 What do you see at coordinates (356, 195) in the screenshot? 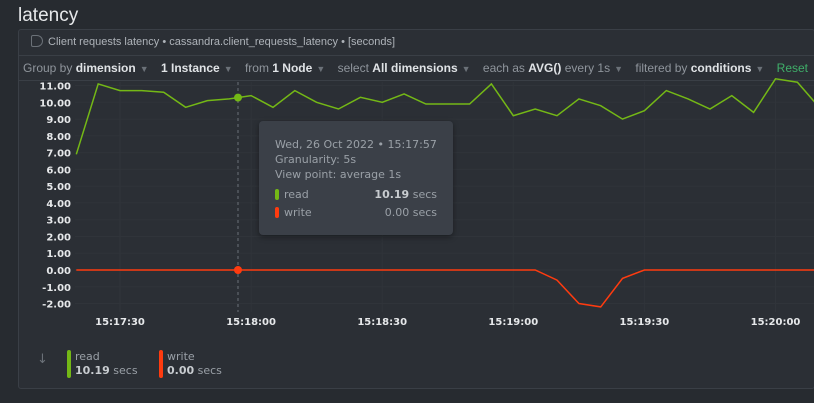
I see `tooltip-row-read: read 10.19 secs` at bounding box center [356, 195].